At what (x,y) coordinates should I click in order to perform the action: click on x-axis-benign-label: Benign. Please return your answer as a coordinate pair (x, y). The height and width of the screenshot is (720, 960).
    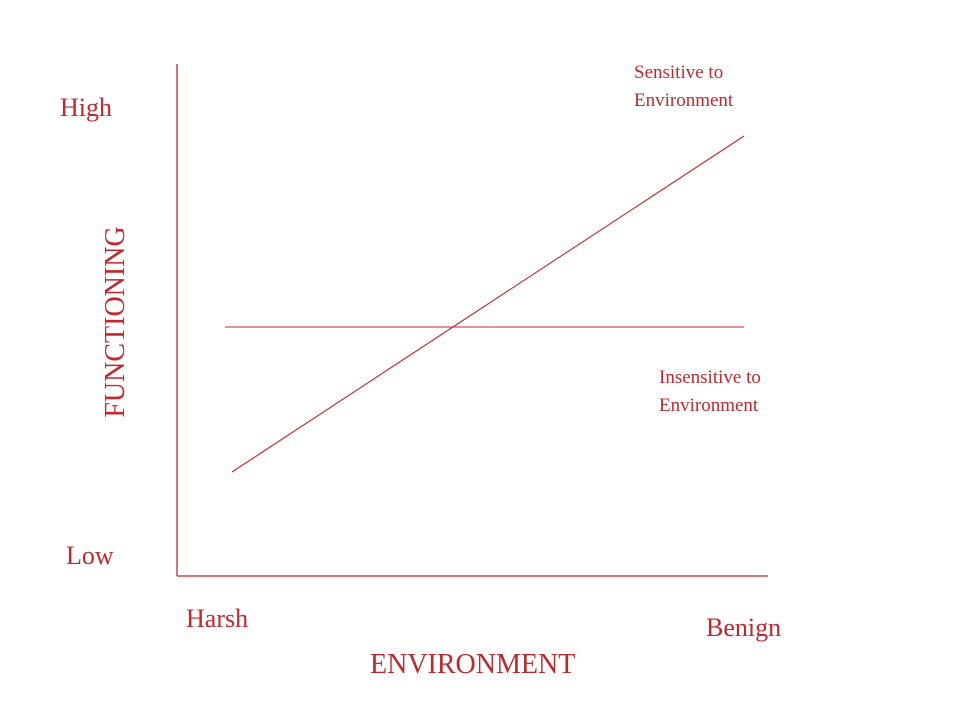
    Looking at the image, I should click on (744, 627).